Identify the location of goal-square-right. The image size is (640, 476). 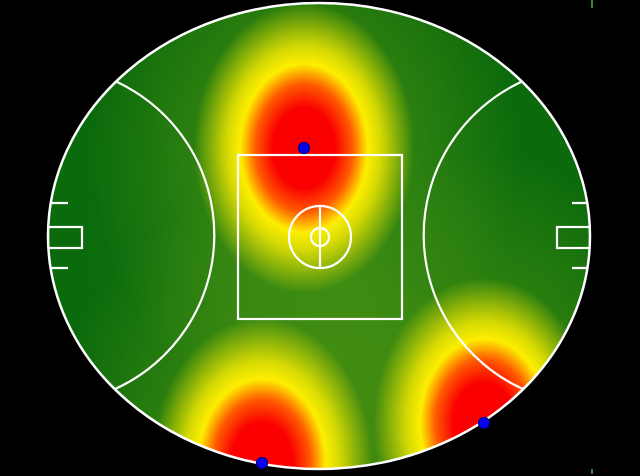
(572, 237).